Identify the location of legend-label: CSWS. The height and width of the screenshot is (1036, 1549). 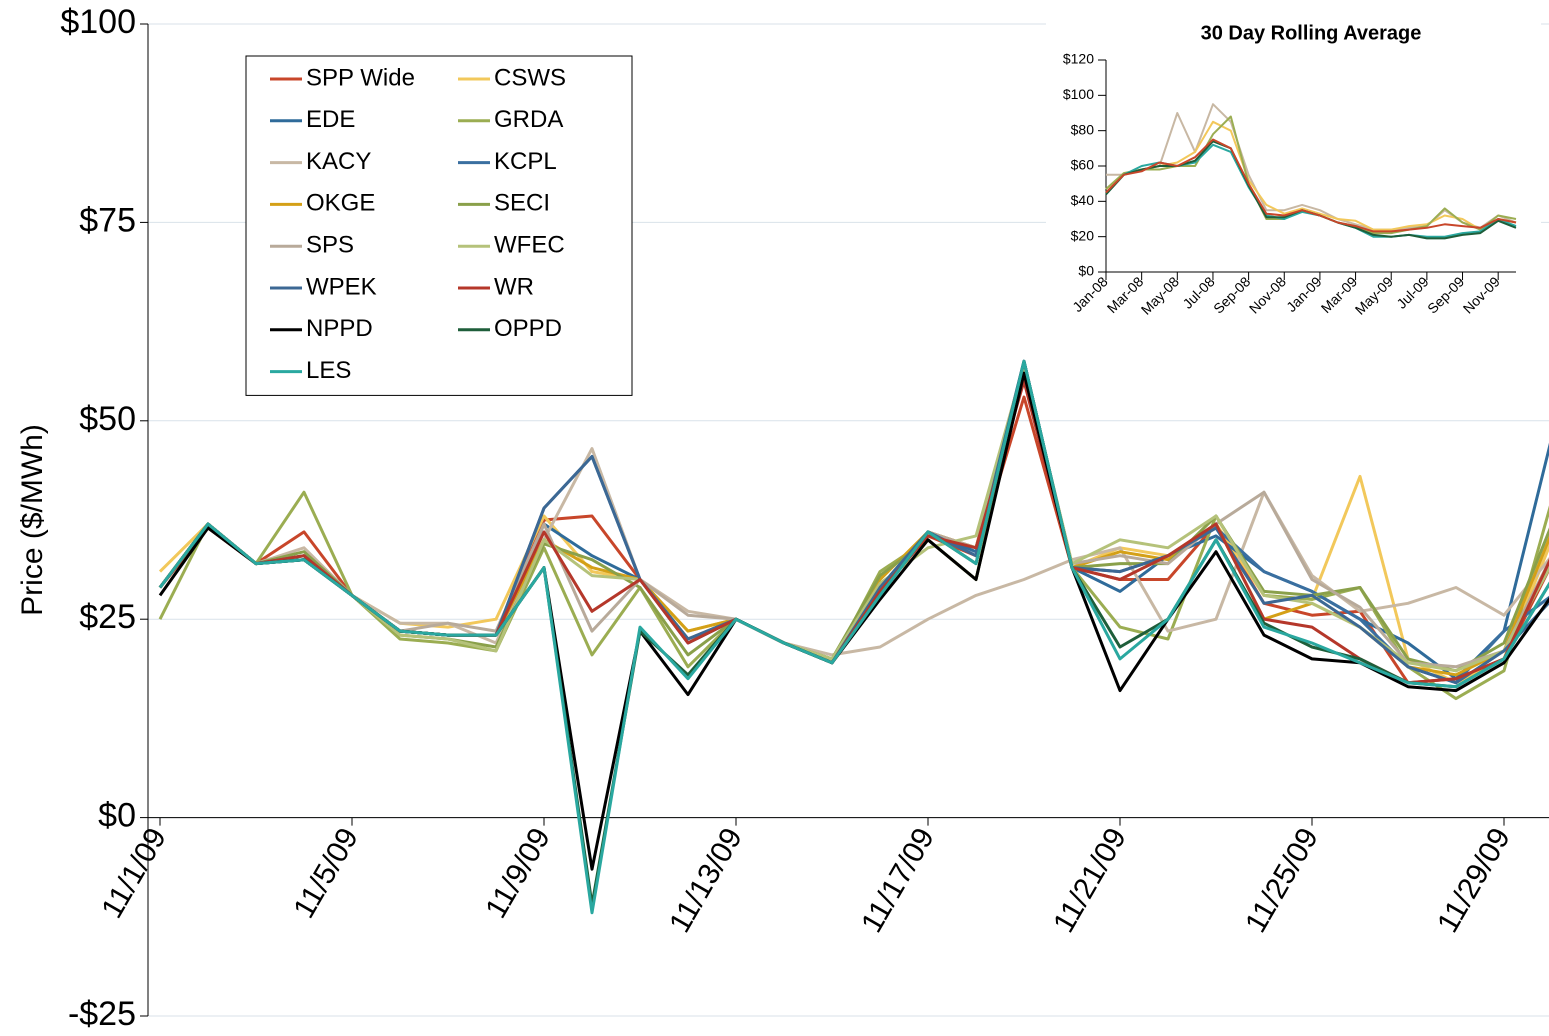
(530, 77).